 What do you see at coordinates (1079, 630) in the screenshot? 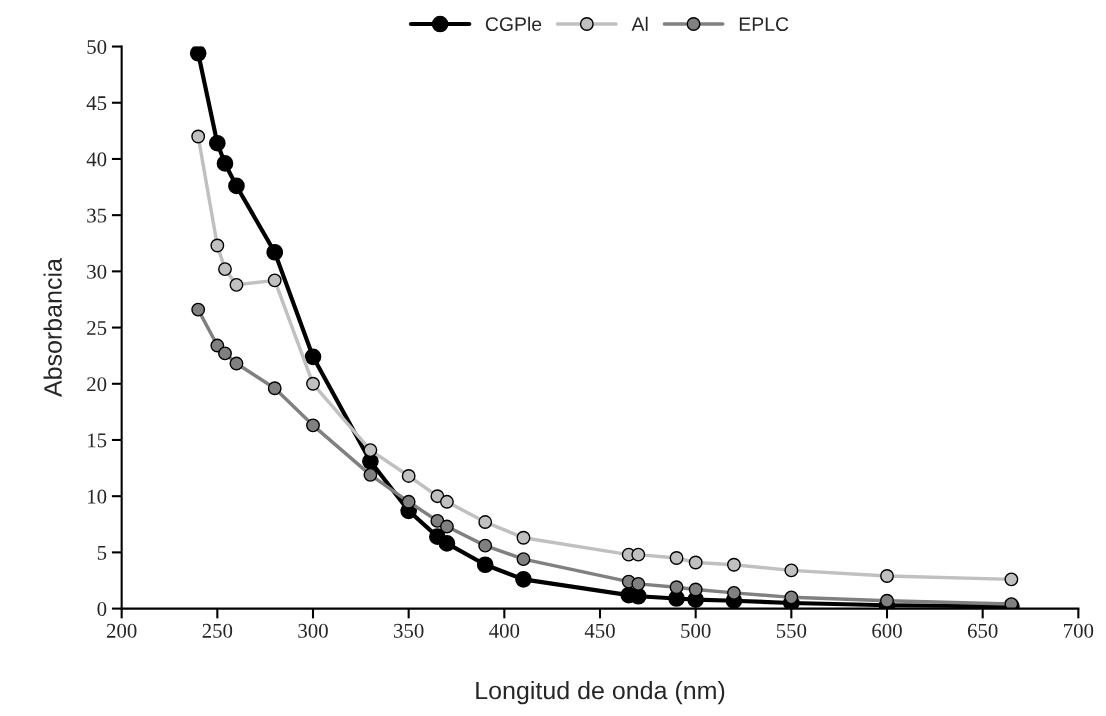
I see `x-tick-label: 700` at bounding box center [1079, 630].